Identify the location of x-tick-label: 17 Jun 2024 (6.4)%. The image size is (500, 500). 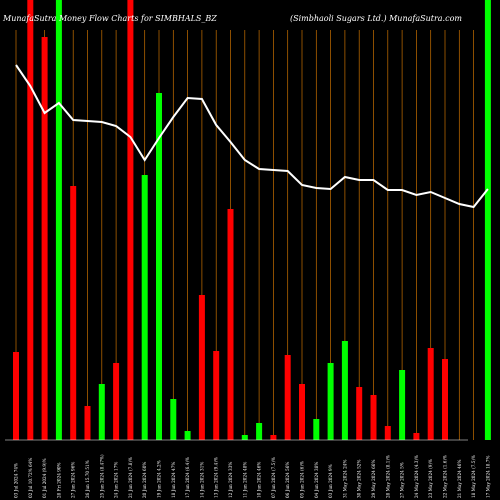
(187, 477).